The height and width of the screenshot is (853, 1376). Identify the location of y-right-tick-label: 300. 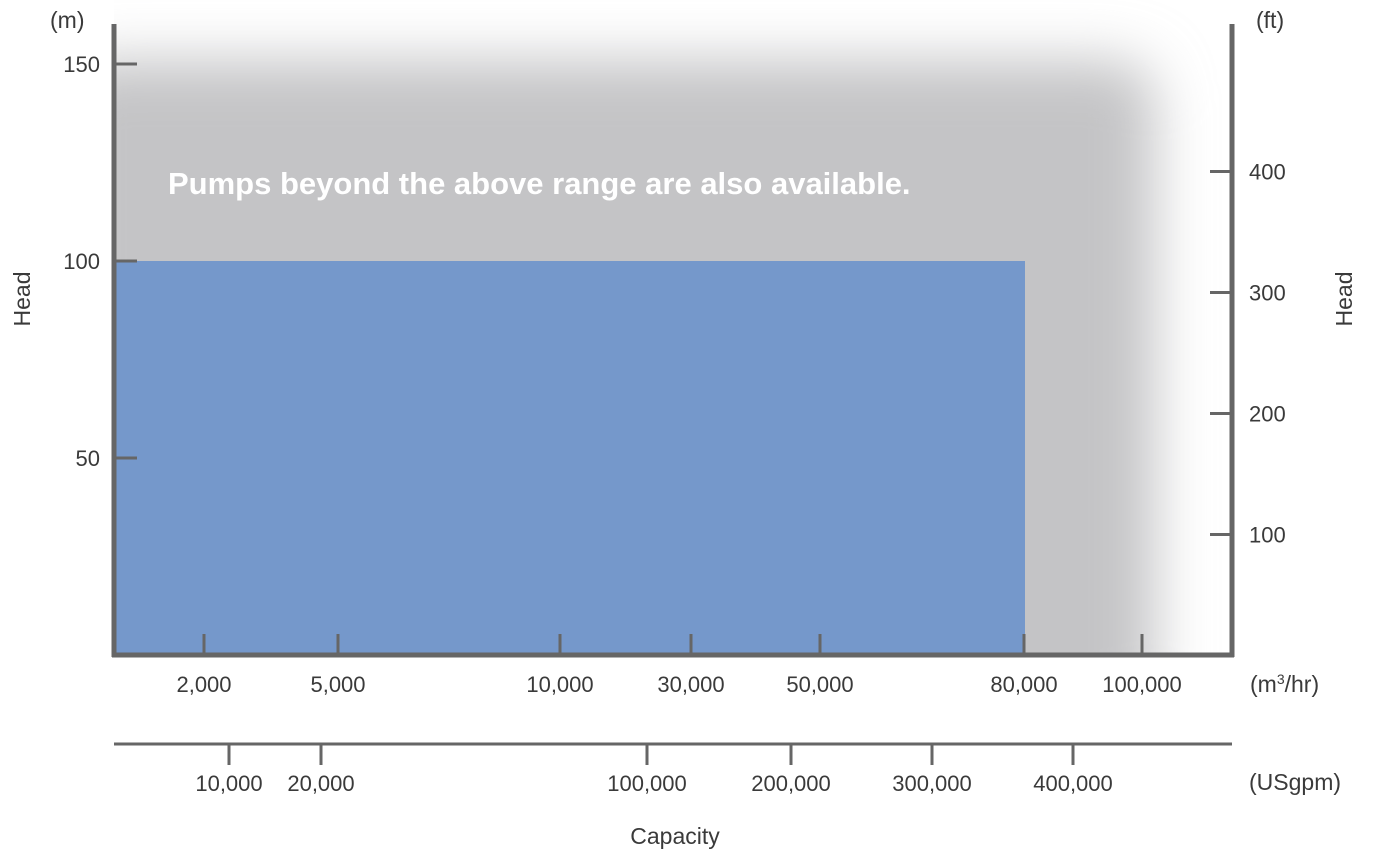
(1267, 293).